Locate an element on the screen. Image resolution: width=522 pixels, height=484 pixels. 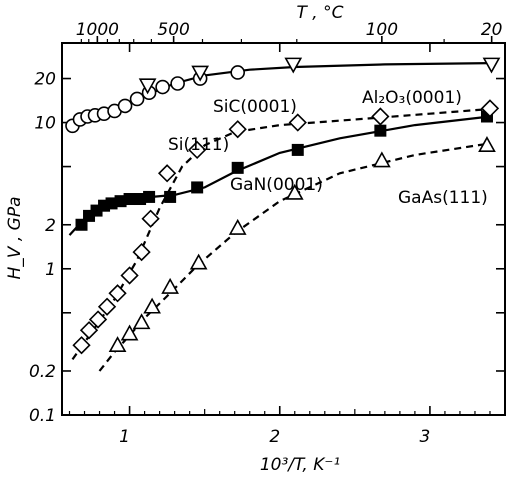
series-label-0: SiC(0001) is located at coordinates (255, 107).